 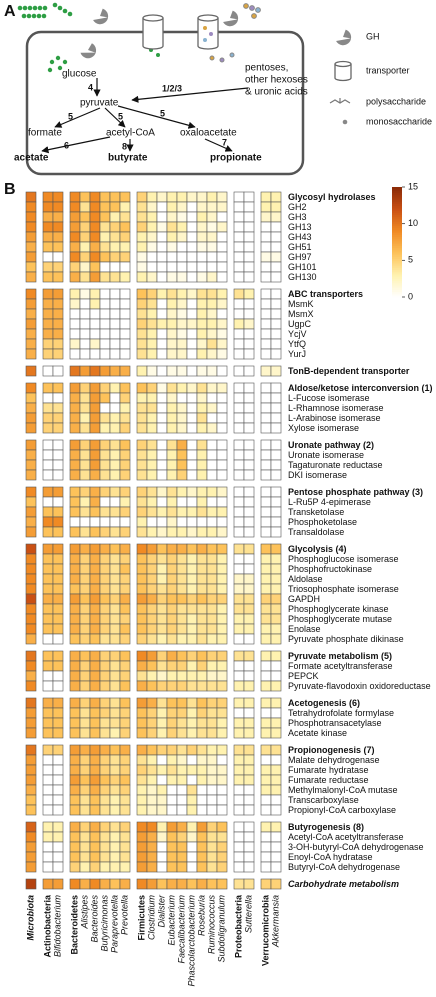 What do you see at coordinates (124, 146) in the screenshot?
I see `step-label: 8` at bounding box center [124, 146].